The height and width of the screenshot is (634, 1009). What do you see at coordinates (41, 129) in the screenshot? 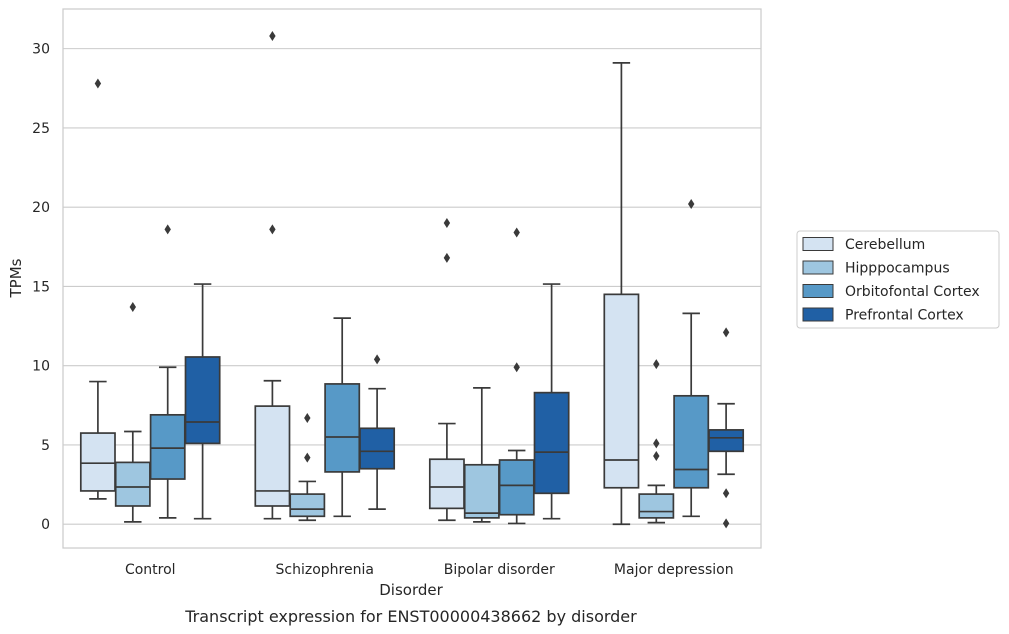
I see `y-tick-label: 25` at bounding box center [41, 129].